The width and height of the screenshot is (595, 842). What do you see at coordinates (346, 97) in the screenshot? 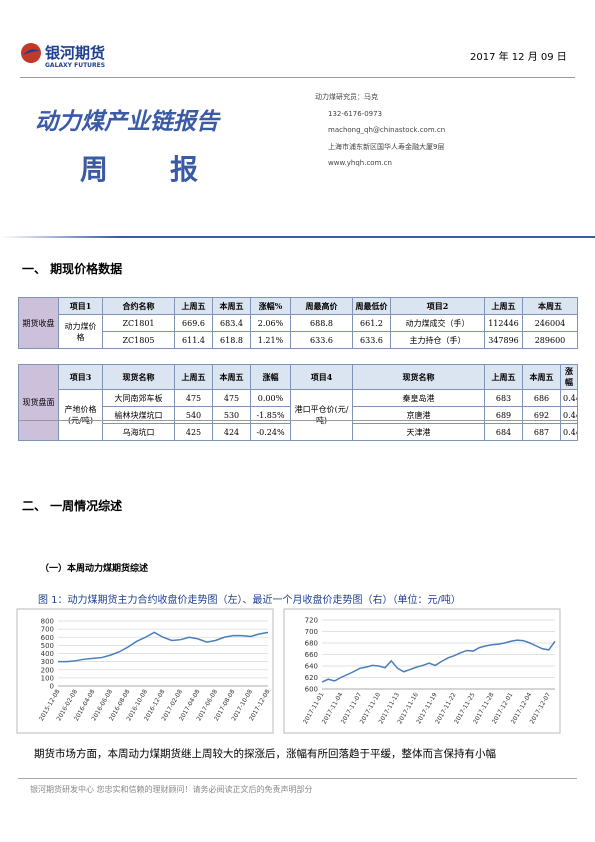
I see `contact: 动力煤研究员：马克` at bounding box center [346, 97].